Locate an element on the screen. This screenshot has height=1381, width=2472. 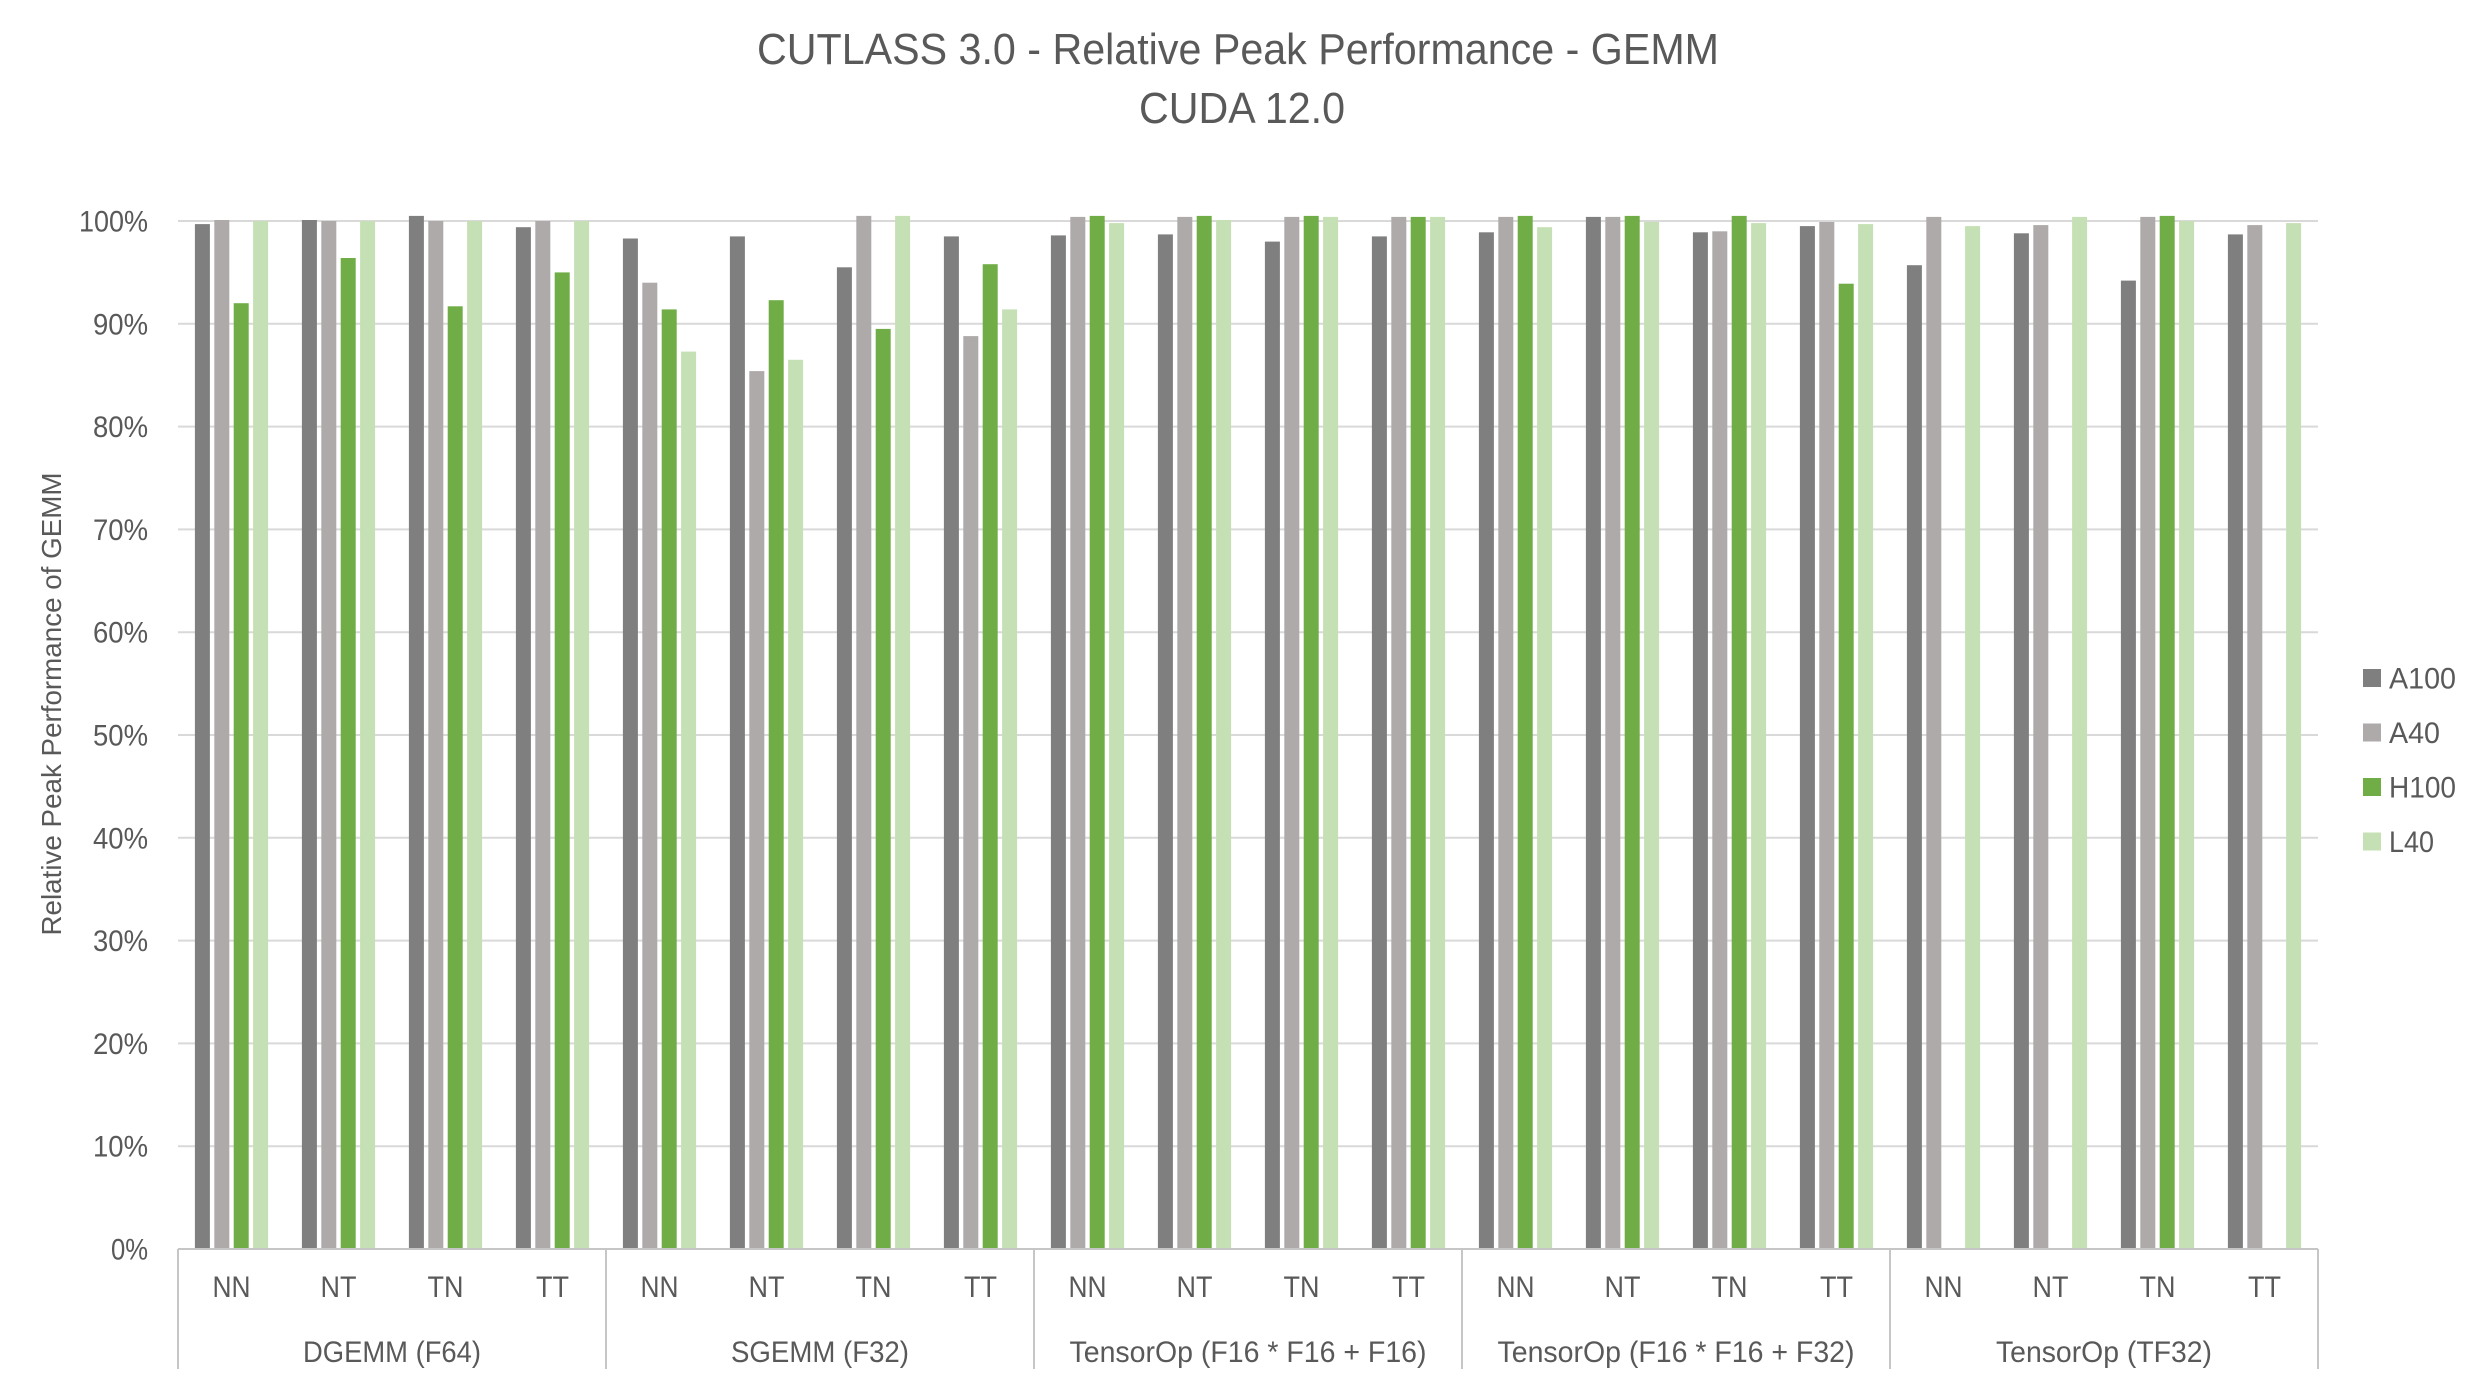
svg-text: TensorOp (F16 * F16 + F32) is located at coordinates (1676, 1352).